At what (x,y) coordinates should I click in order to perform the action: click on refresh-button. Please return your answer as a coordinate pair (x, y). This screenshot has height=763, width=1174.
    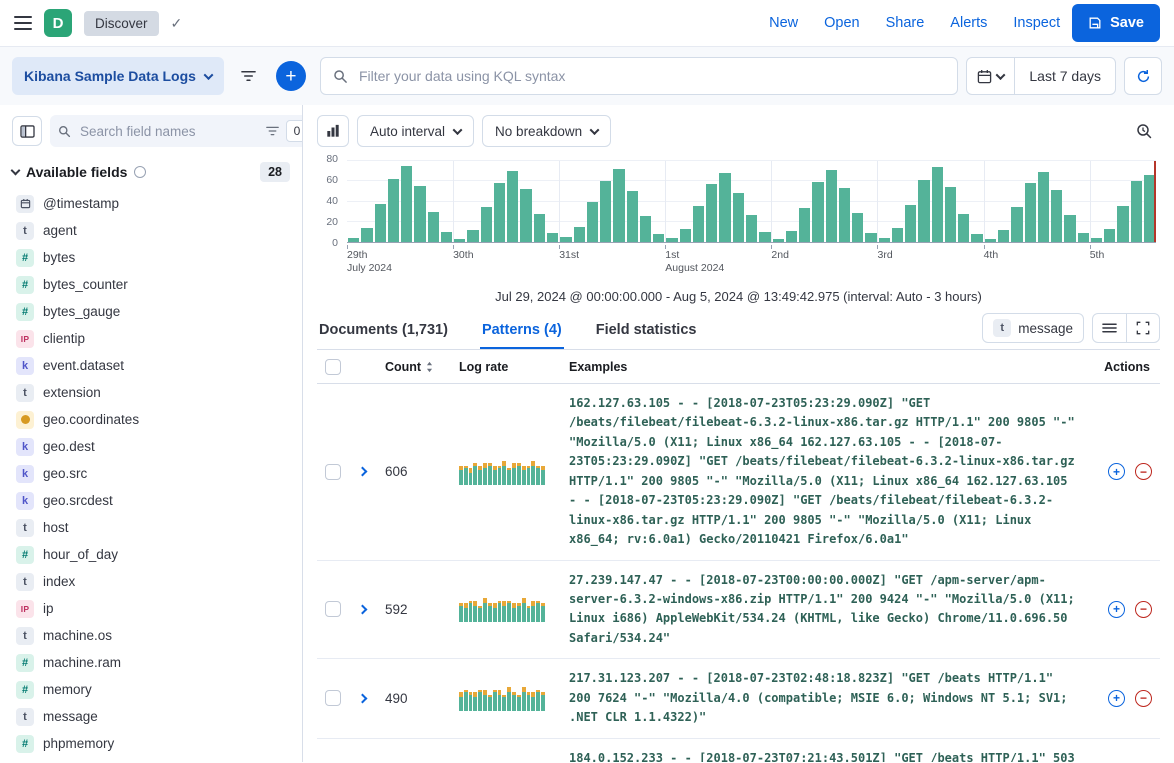
    Looking at the image, I should click on (1143, 76).